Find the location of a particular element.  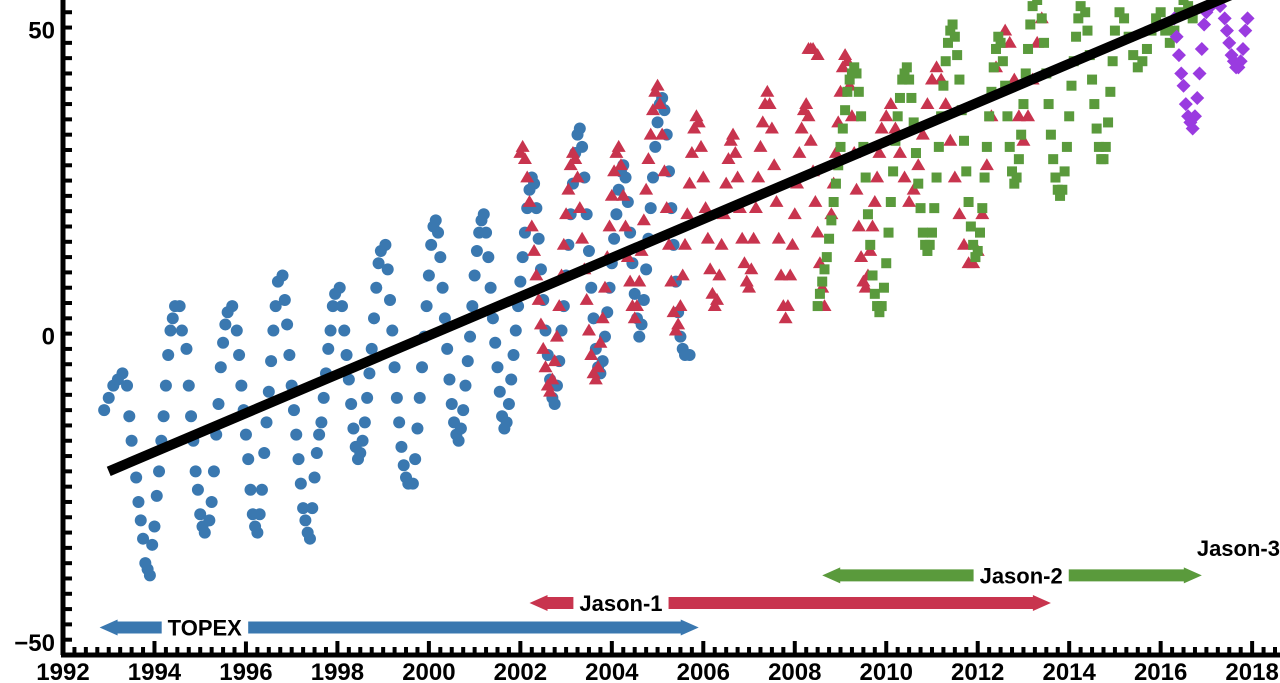

x-tick-label: 2006 is located at coordinates (703, 671).